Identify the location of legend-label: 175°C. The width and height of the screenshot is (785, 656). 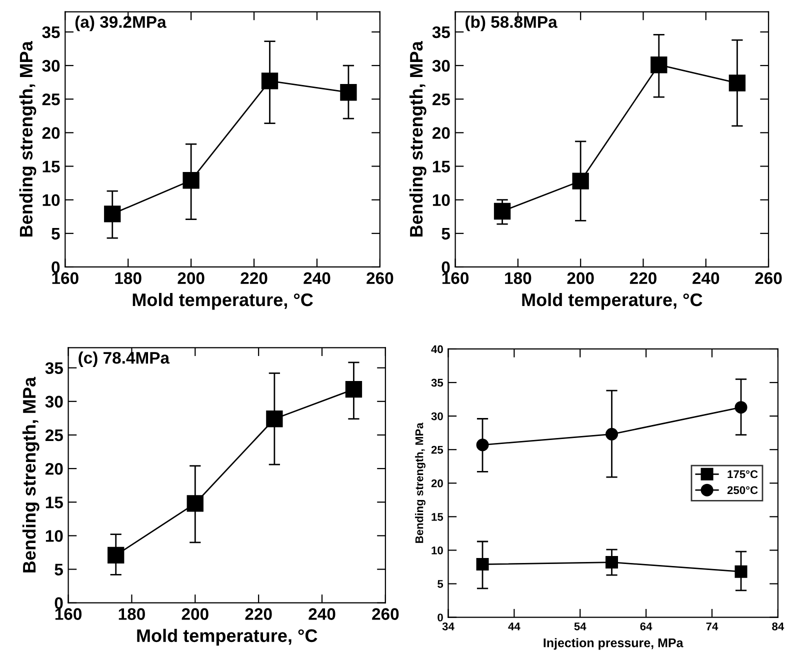
(743, 474).